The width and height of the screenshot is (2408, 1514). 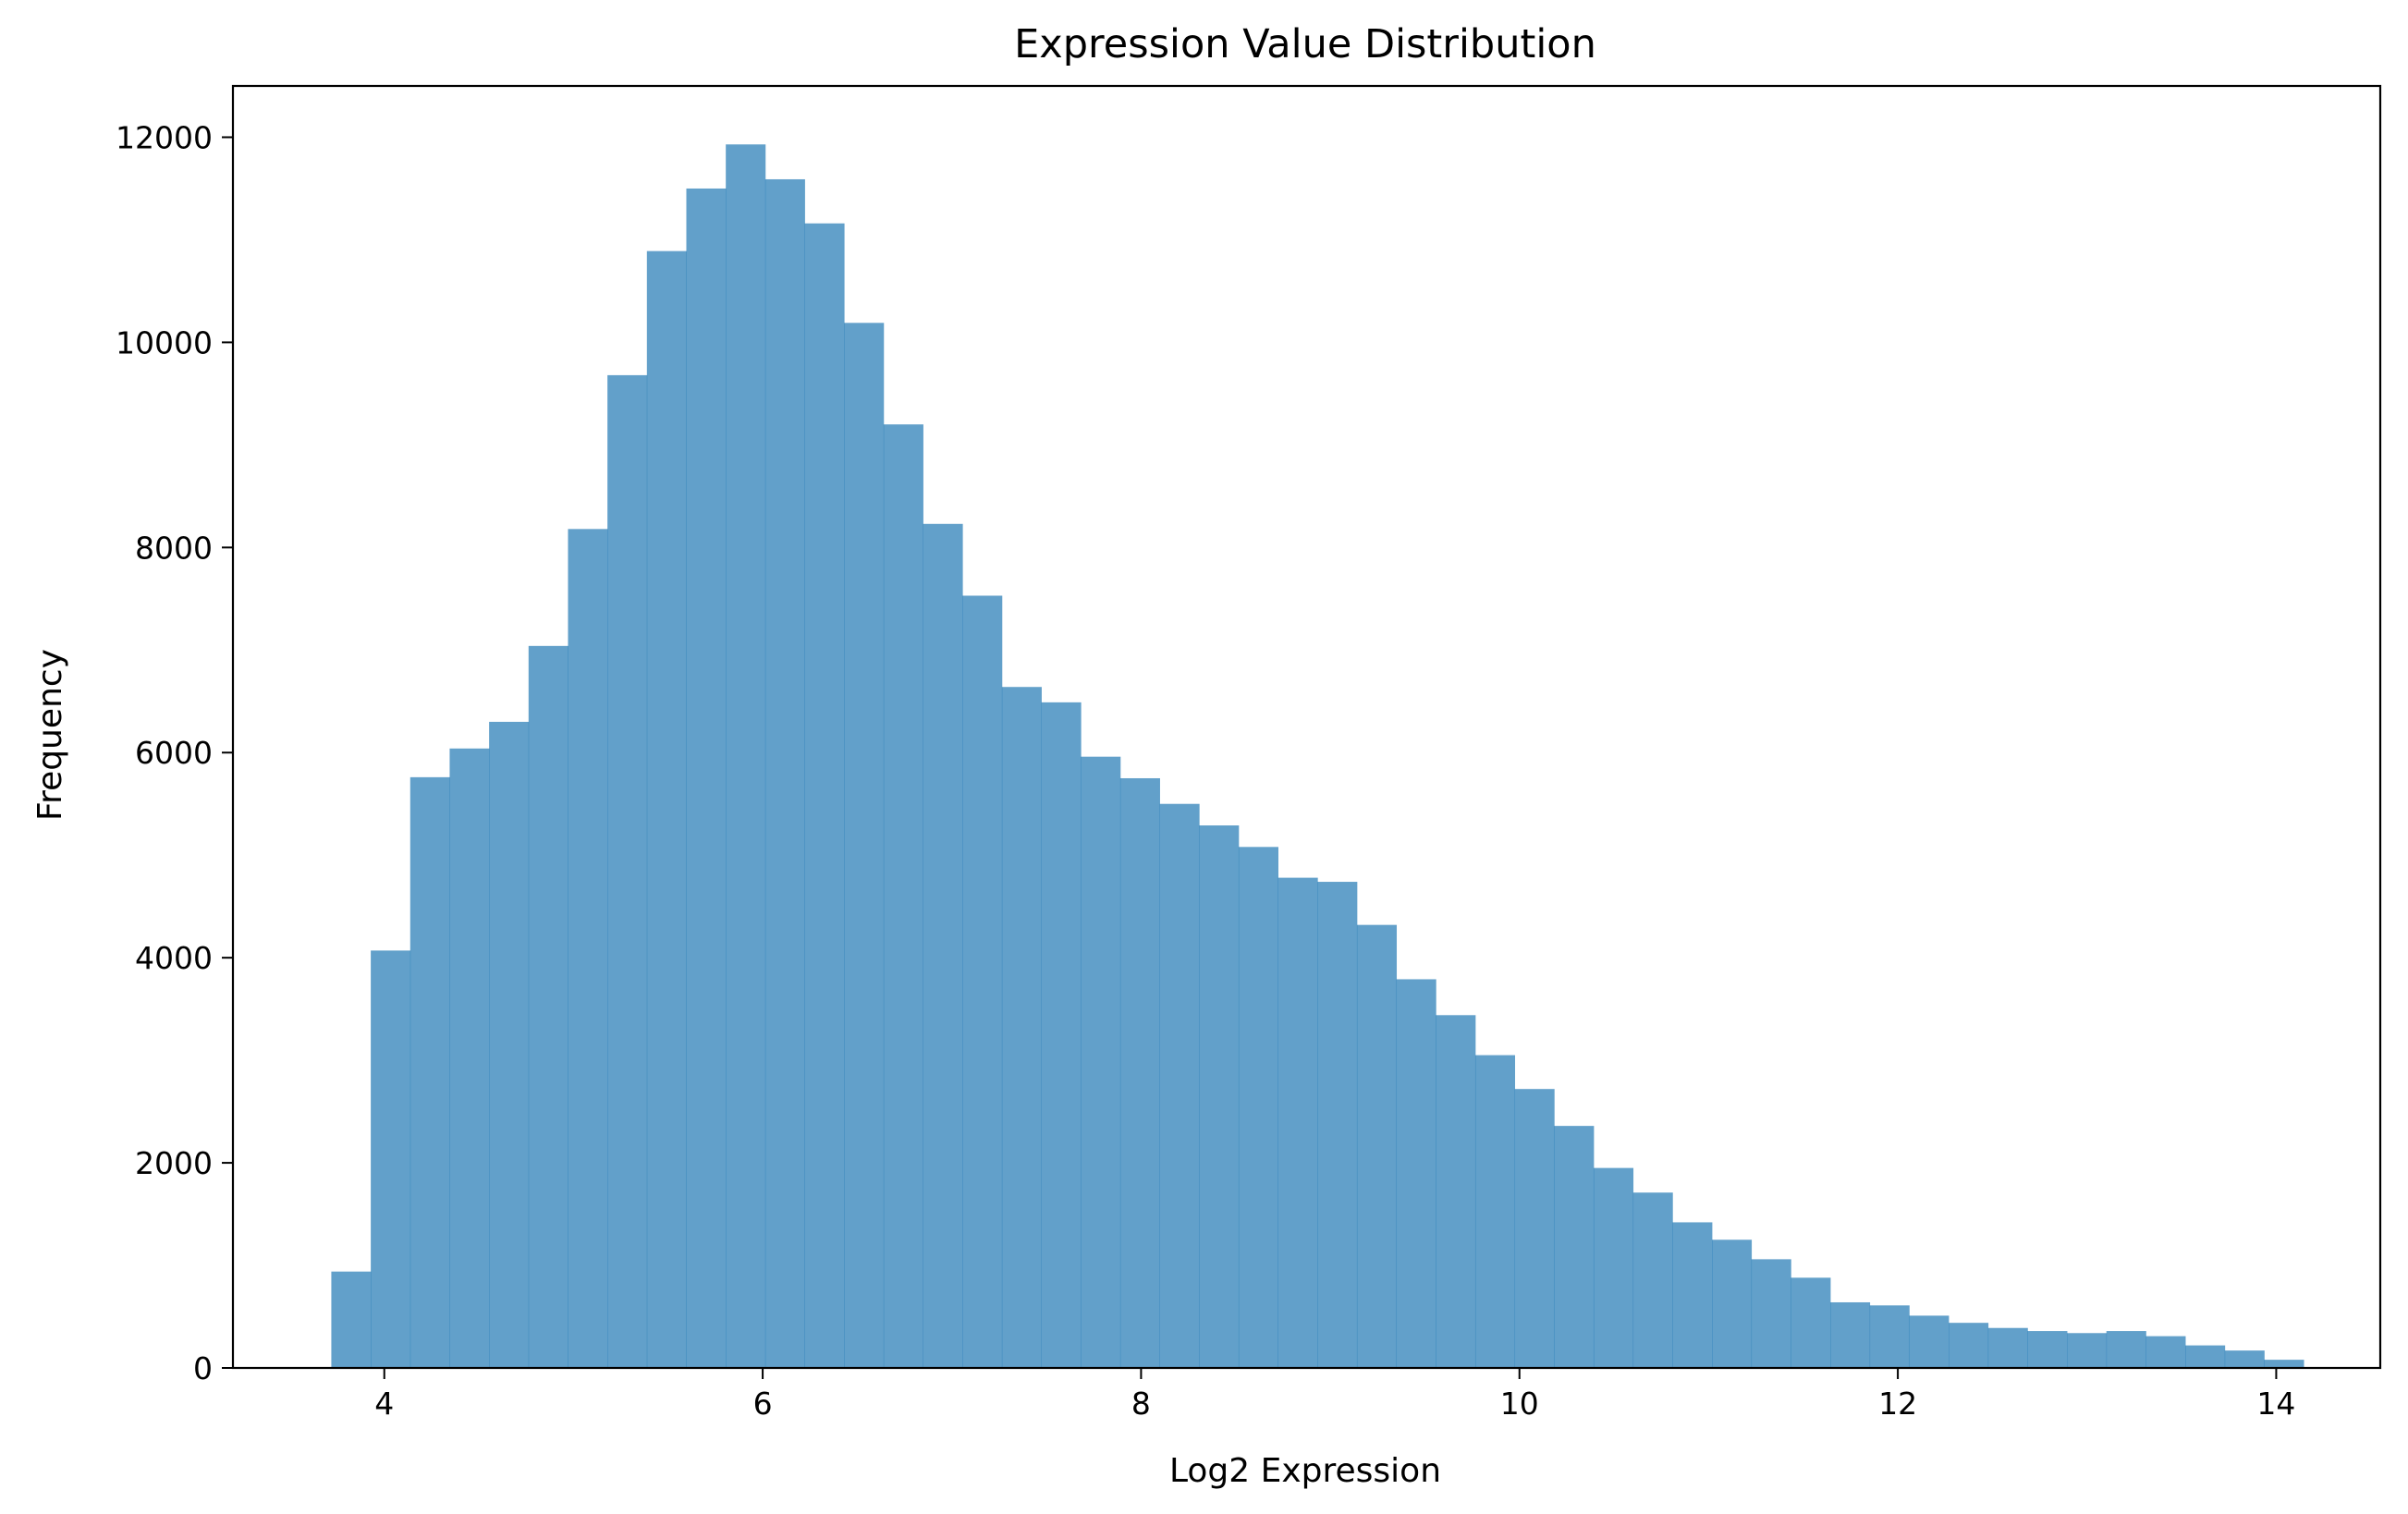 I want to click on x-tick-label: 10, so click(x=1519, y=1404).